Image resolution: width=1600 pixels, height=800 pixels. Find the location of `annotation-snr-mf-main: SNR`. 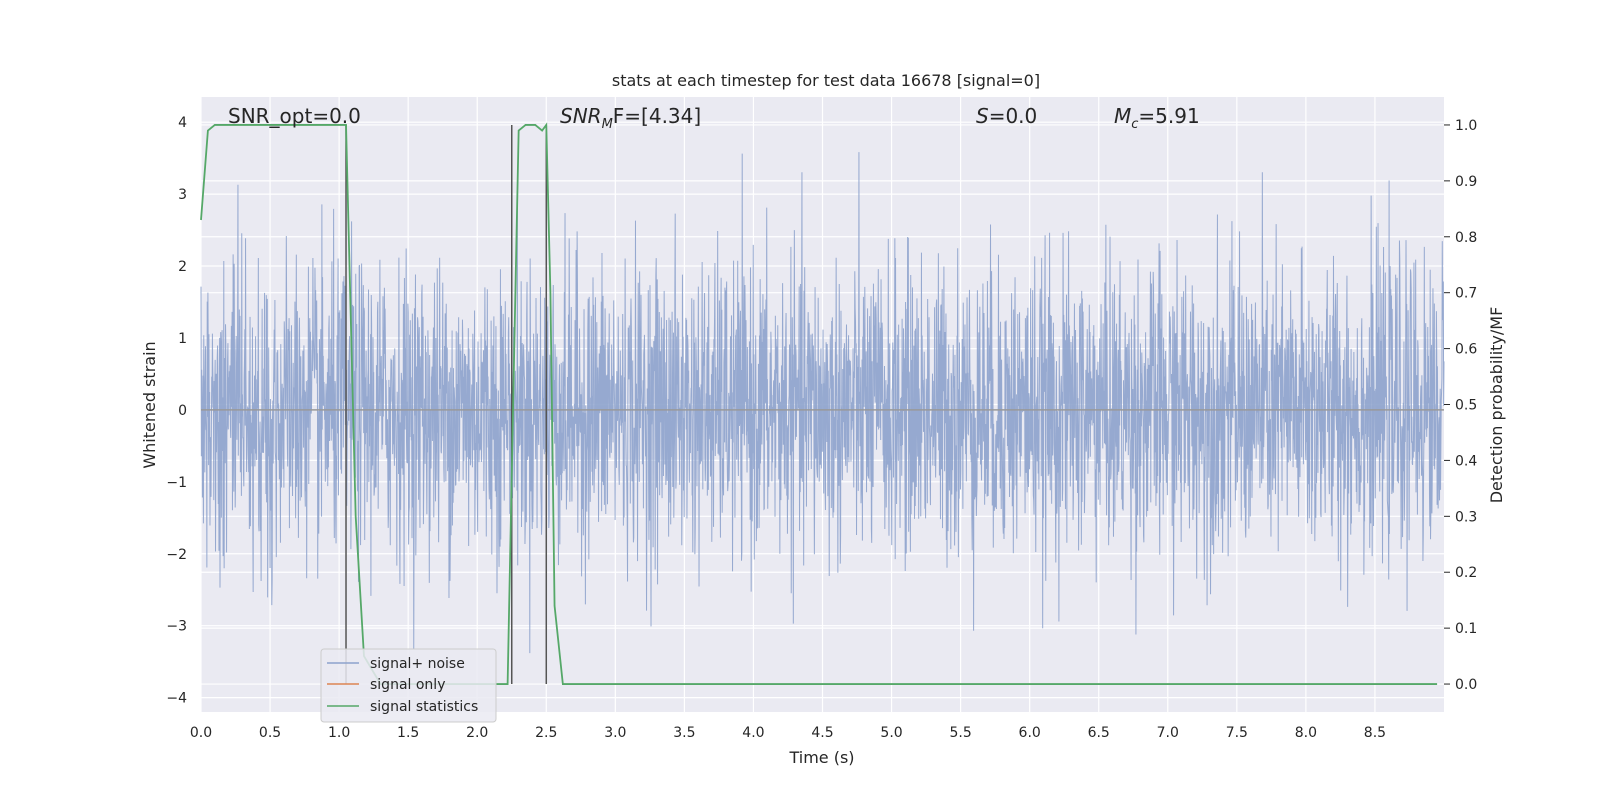

annotation-snr-mf-main: SNR is located at coordinates (581, 116).